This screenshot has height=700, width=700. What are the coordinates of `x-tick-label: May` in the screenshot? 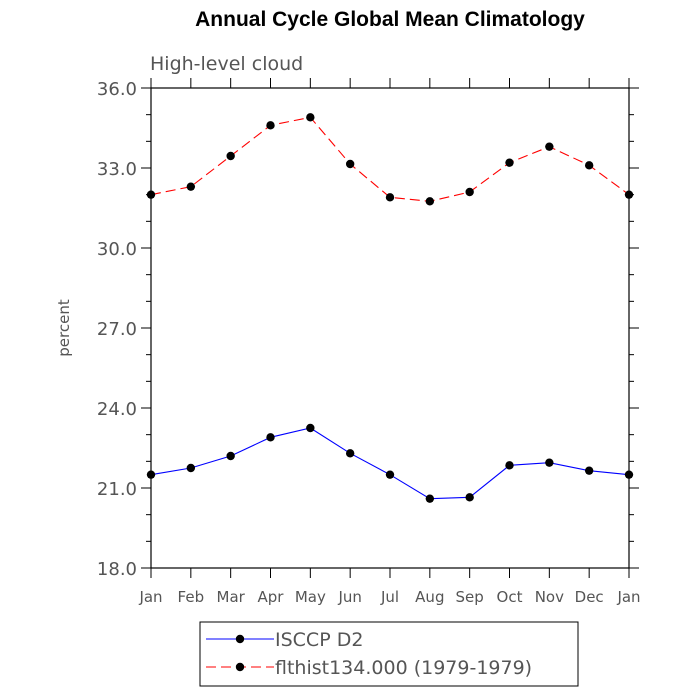 It's located at (310, 597).